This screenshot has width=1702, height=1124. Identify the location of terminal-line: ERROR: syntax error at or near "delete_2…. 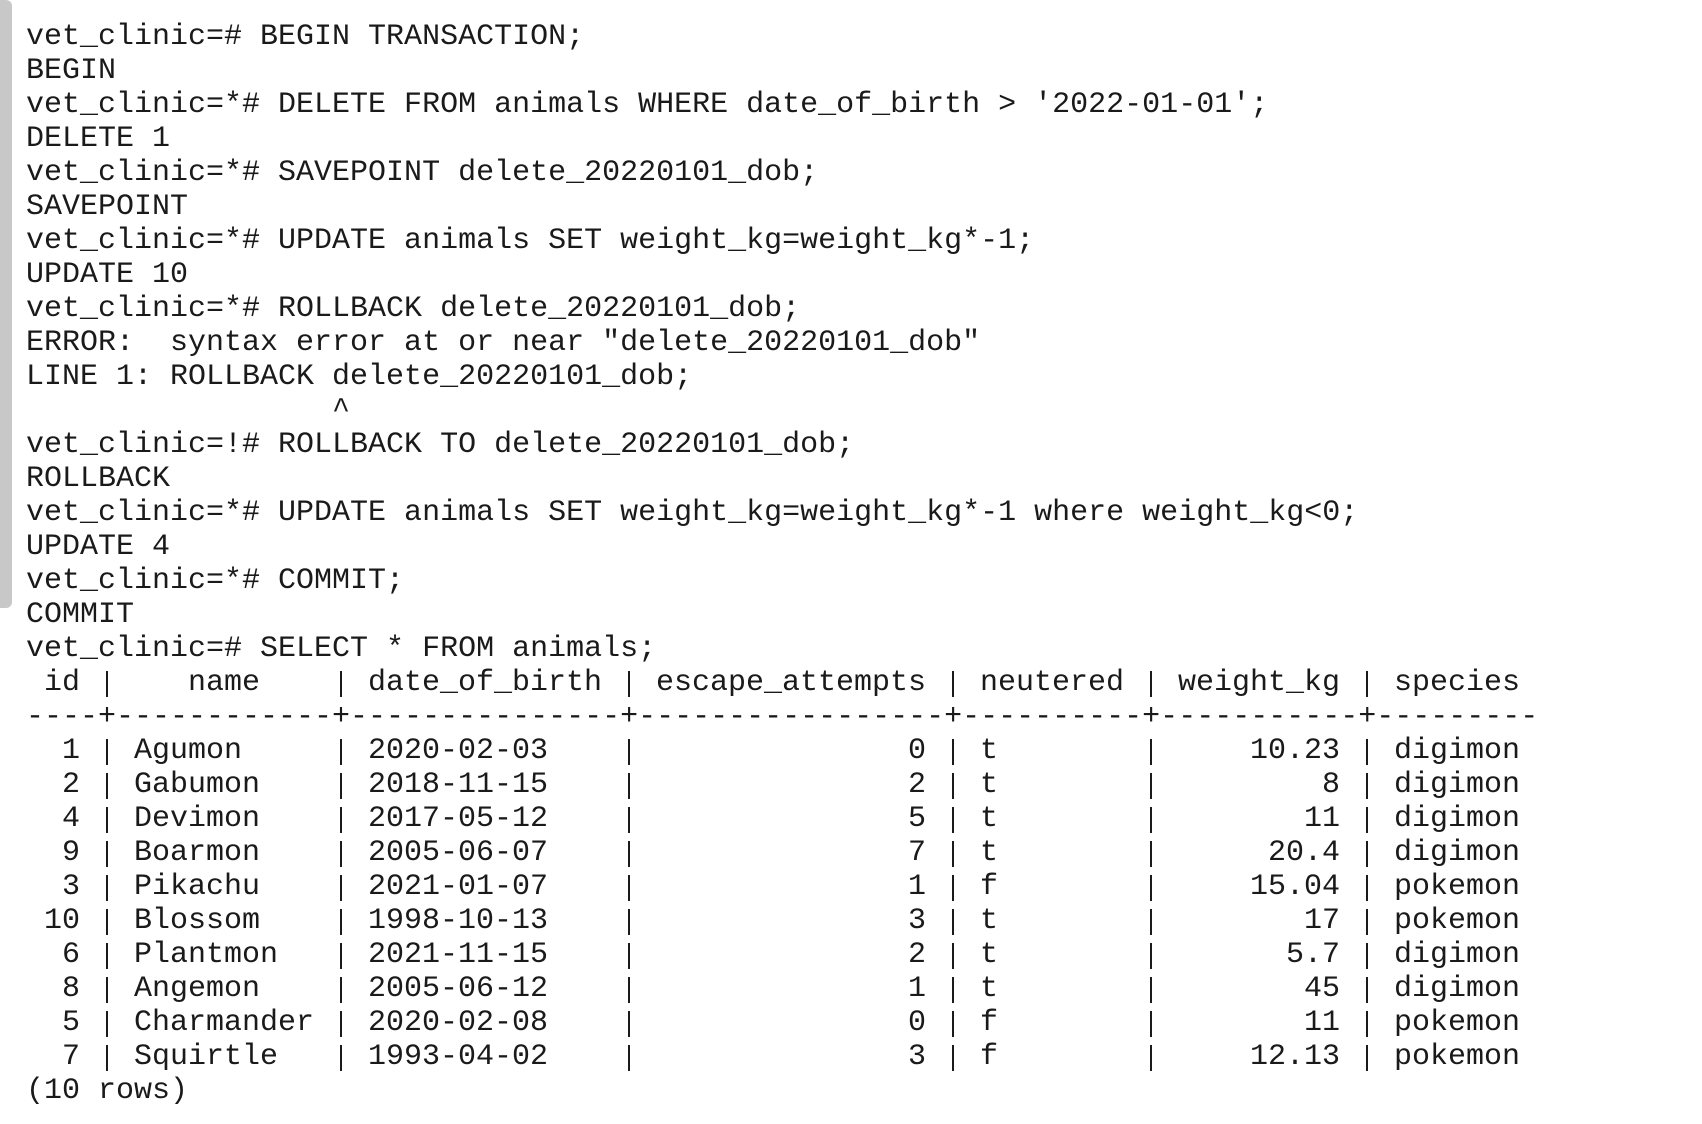
(503, 343).